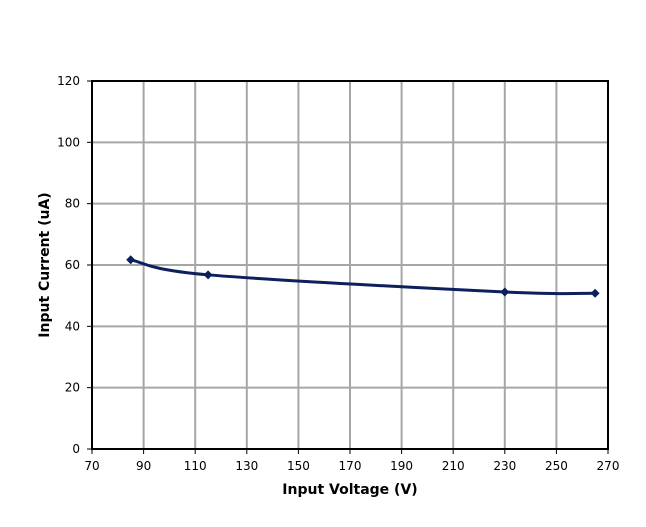  Describe the element at coordinates (608, 466) in the screenshot. I see `x-tick-label-10: 270` at that location.